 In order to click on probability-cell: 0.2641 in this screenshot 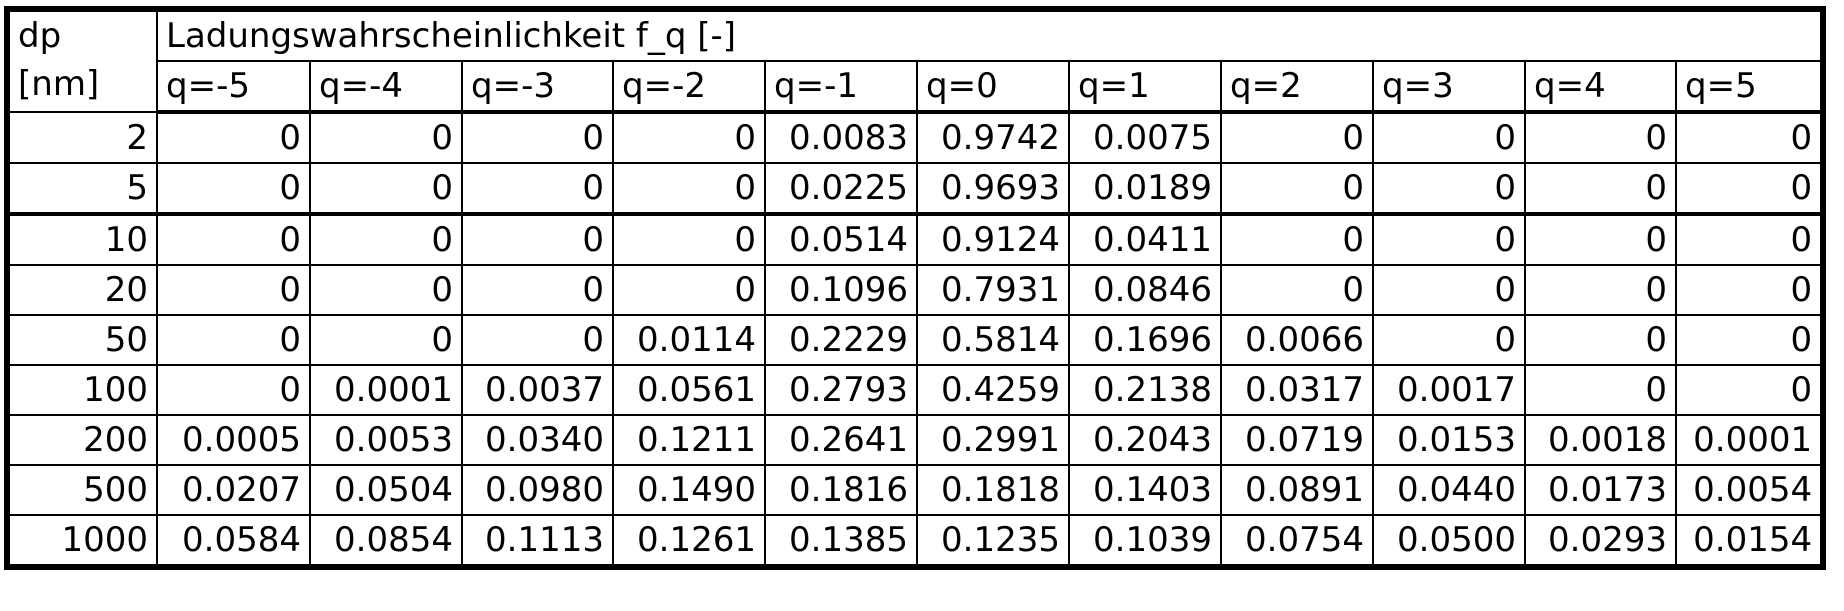, I will do `click(841, 440)`.